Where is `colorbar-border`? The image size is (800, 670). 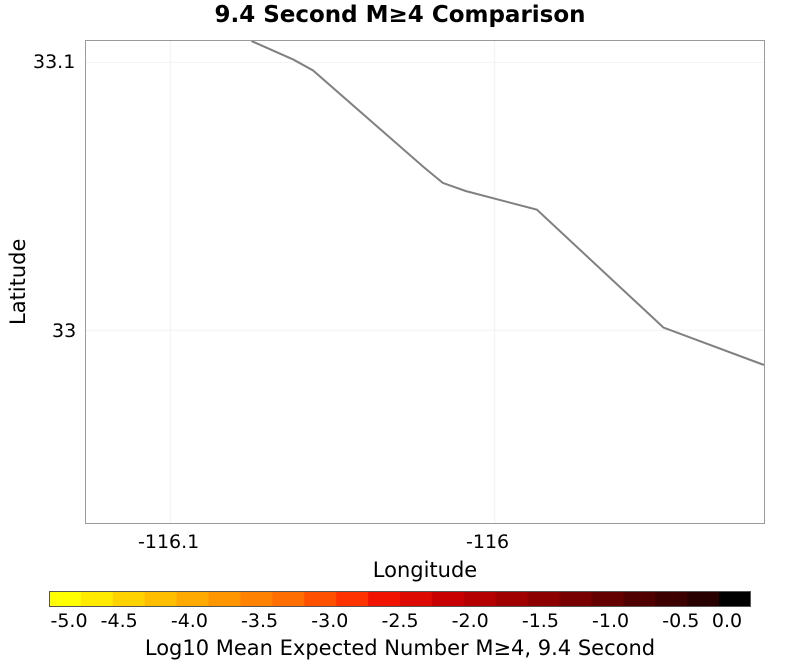
colorbar-border is located at coordinates (400, 599).